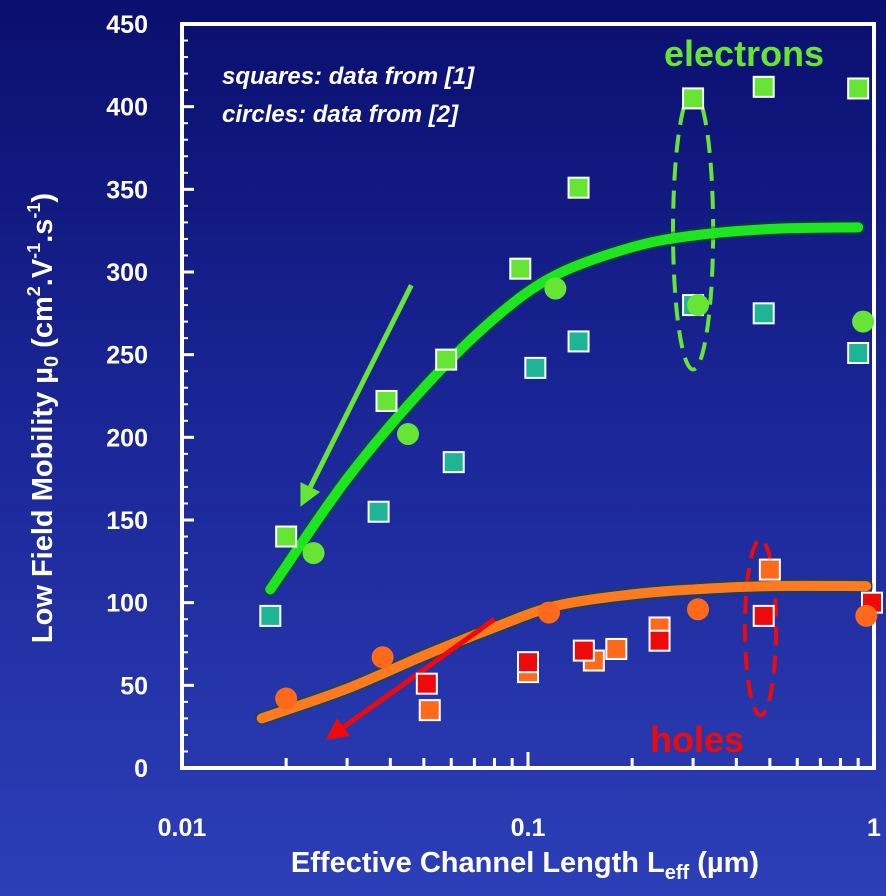 The width and height of the screenshot is (886, 896). What do you see at coordinates (127, 521) in the screenshot?
I see `y-tick-label: 150` at bounding box center [127, 521].